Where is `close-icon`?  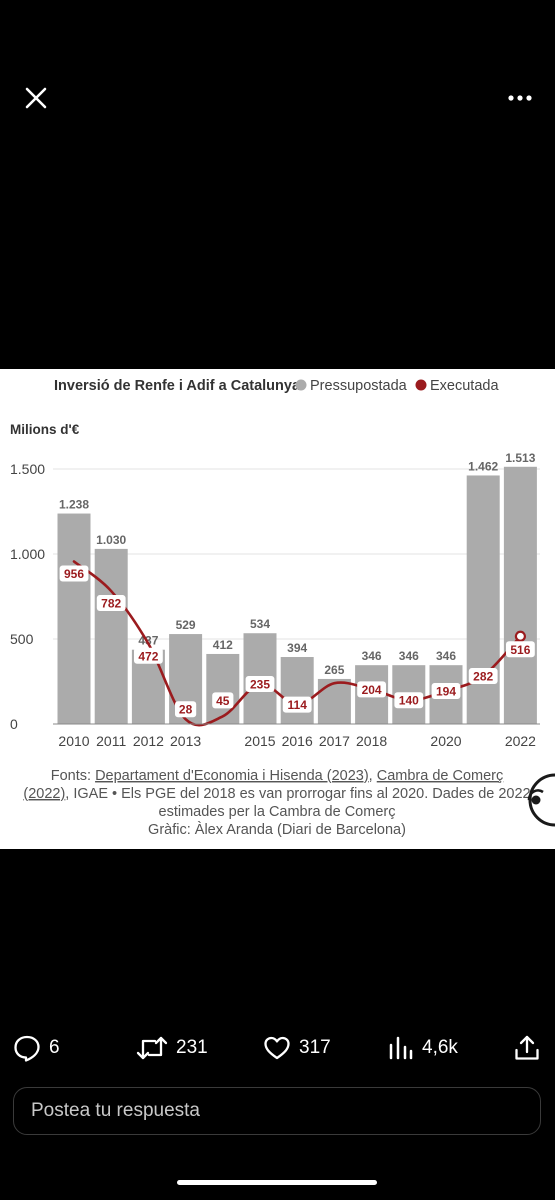
close-icon is located at coordinates (36, 98).